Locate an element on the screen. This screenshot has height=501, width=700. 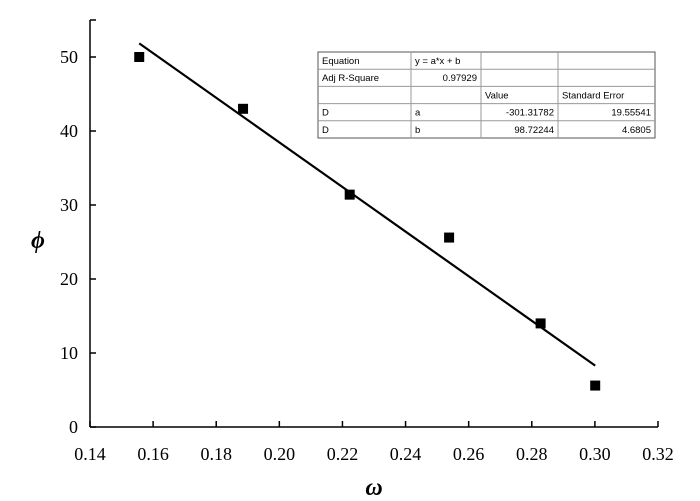
y-tick-label: 10 is located at coordinates (69, 353).